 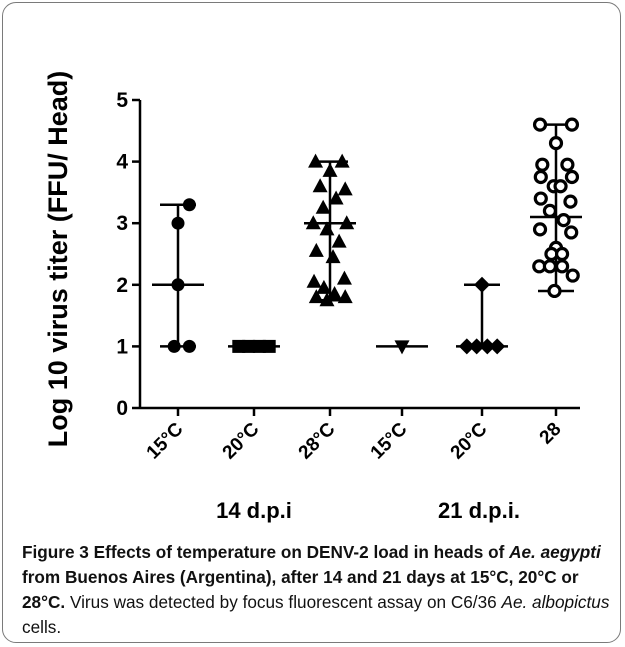 I want to click on y-tick-label: 5, so click(x=122, y=100).